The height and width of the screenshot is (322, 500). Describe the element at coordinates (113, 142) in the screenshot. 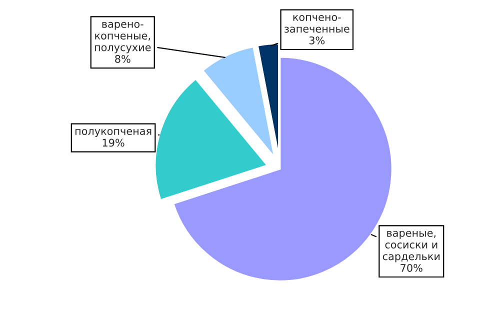

I see `data-label: 19%` at that location.